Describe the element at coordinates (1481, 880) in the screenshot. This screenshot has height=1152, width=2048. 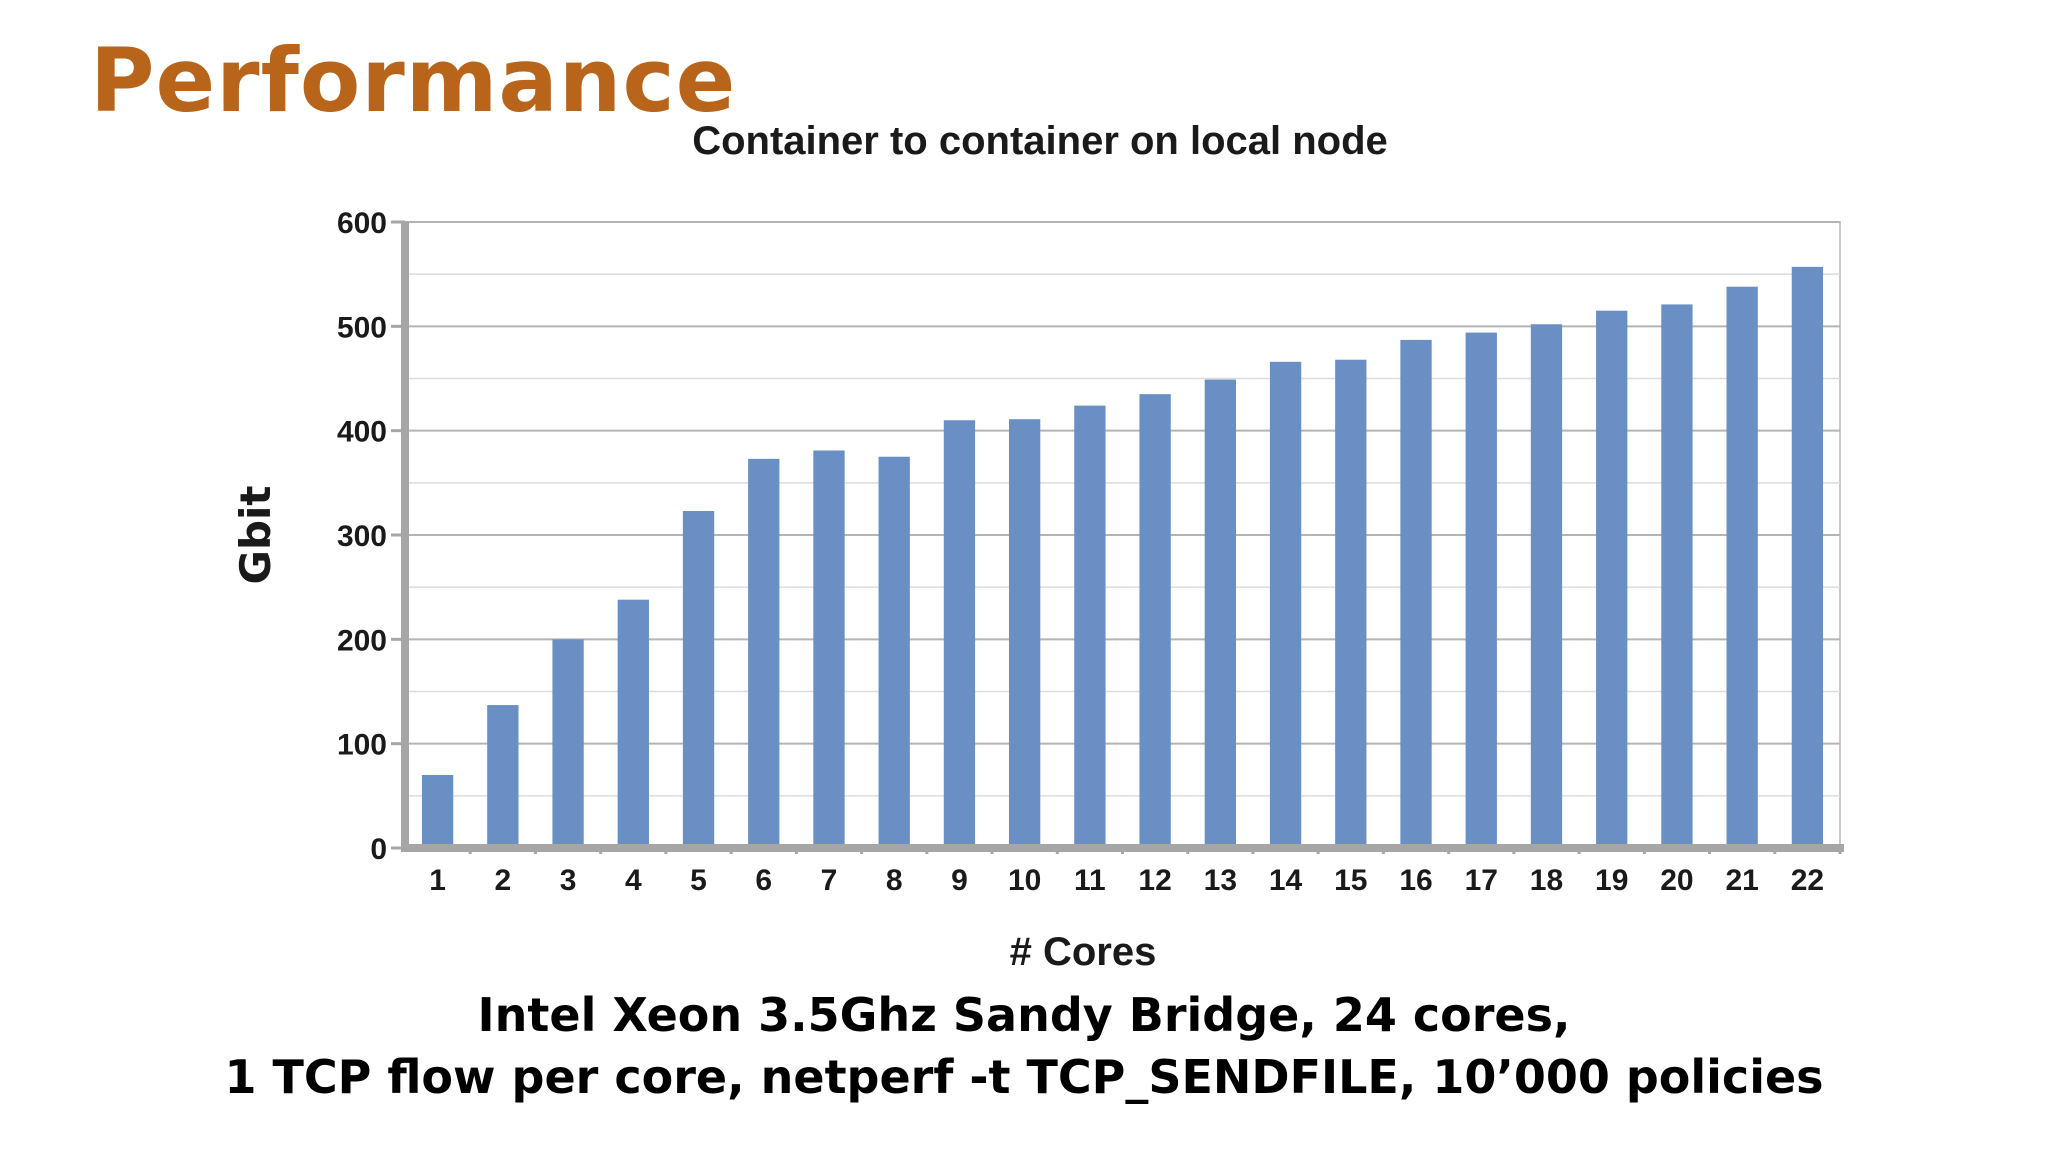
I see `x-tick-label: 17` at that location.